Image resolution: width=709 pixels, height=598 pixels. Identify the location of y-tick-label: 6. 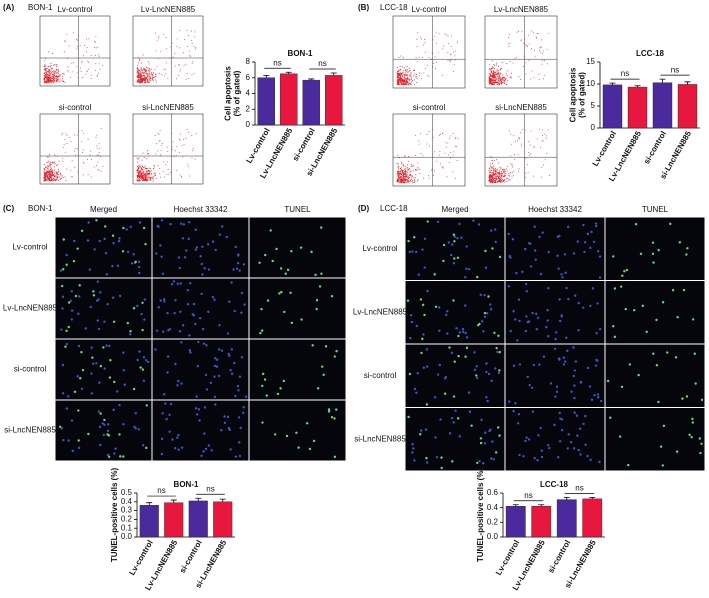
(248, 77).